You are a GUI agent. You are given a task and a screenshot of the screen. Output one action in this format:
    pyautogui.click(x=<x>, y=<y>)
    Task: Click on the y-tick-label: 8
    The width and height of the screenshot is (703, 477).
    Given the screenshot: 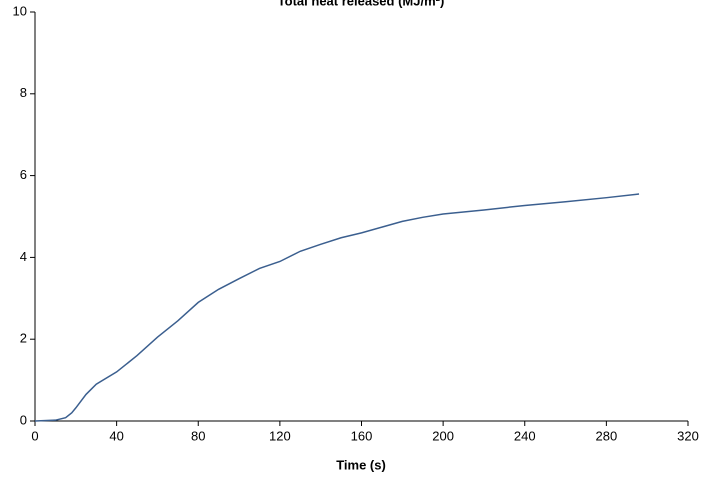 What is the action you would take?
    pyautogui.click(x=23, y=92)
    